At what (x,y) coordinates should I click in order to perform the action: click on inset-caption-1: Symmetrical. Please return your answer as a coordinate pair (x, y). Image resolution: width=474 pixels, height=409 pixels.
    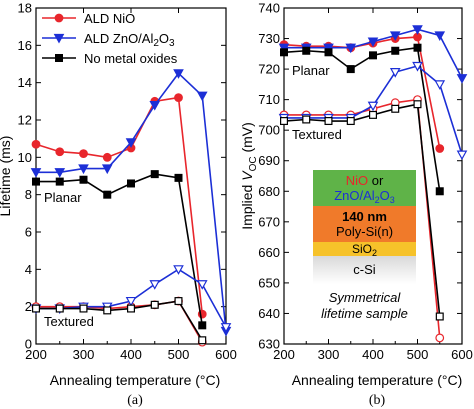
    Looking at the image, I should click on (365, 297).